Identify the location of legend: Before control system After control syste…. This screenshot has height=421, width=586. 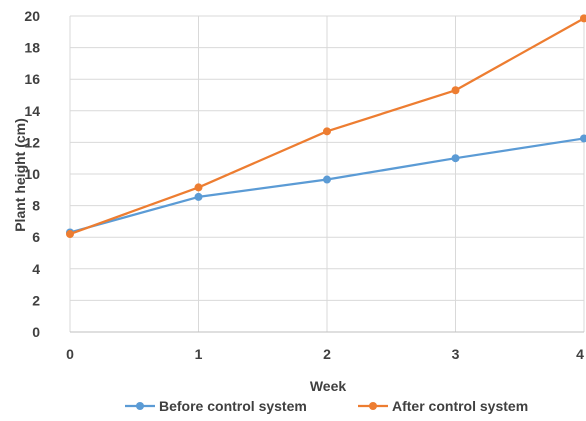
(326, 406).